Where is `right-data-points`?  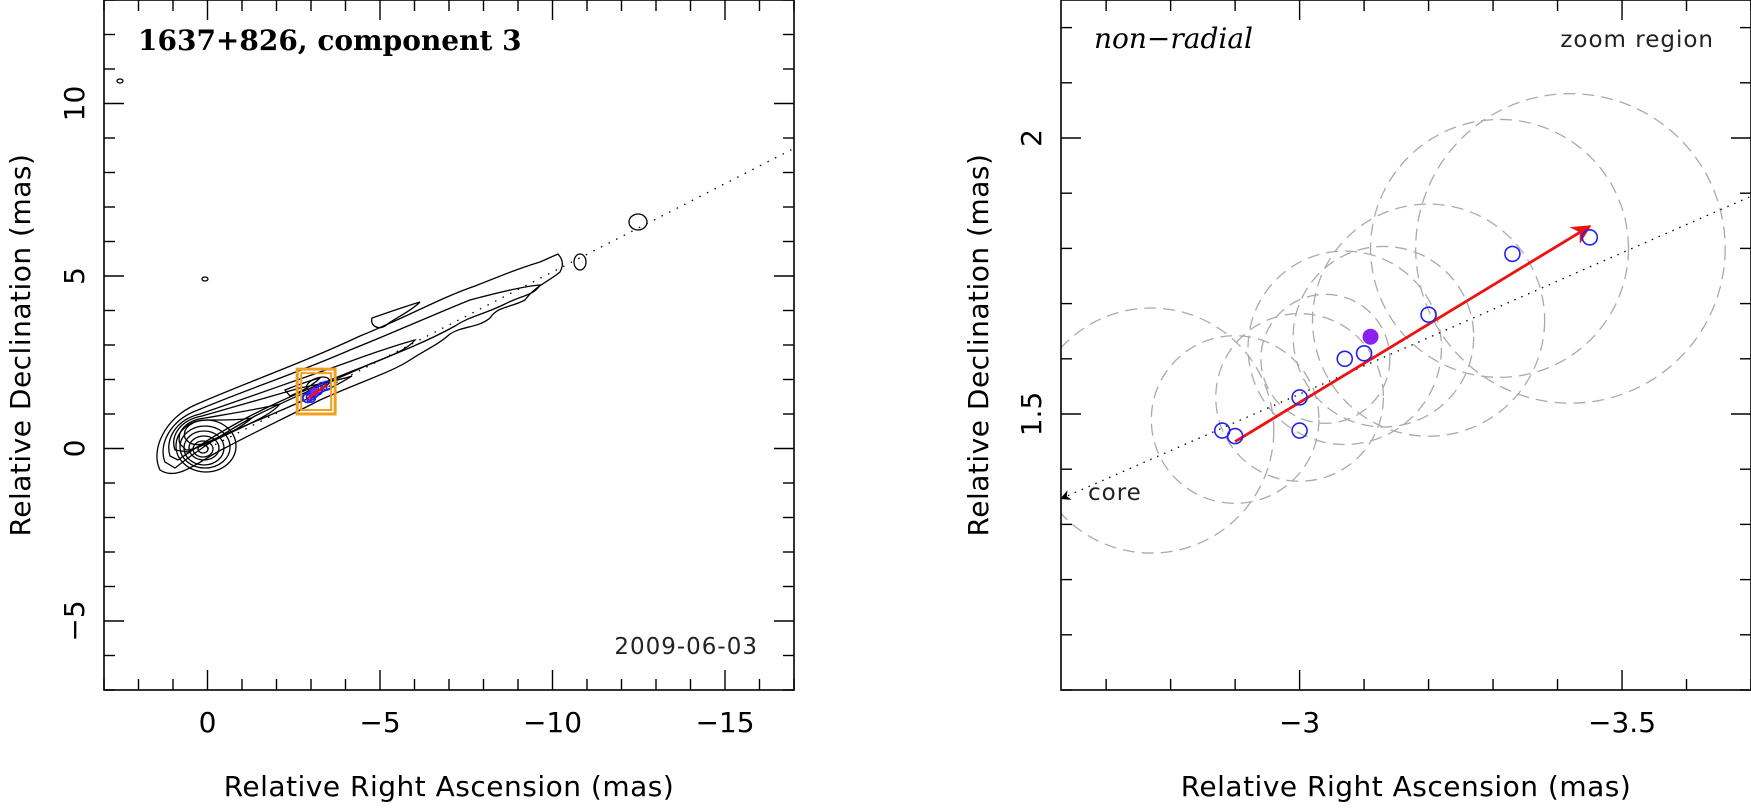
right-data-points is located at coordinates (1406, 337).